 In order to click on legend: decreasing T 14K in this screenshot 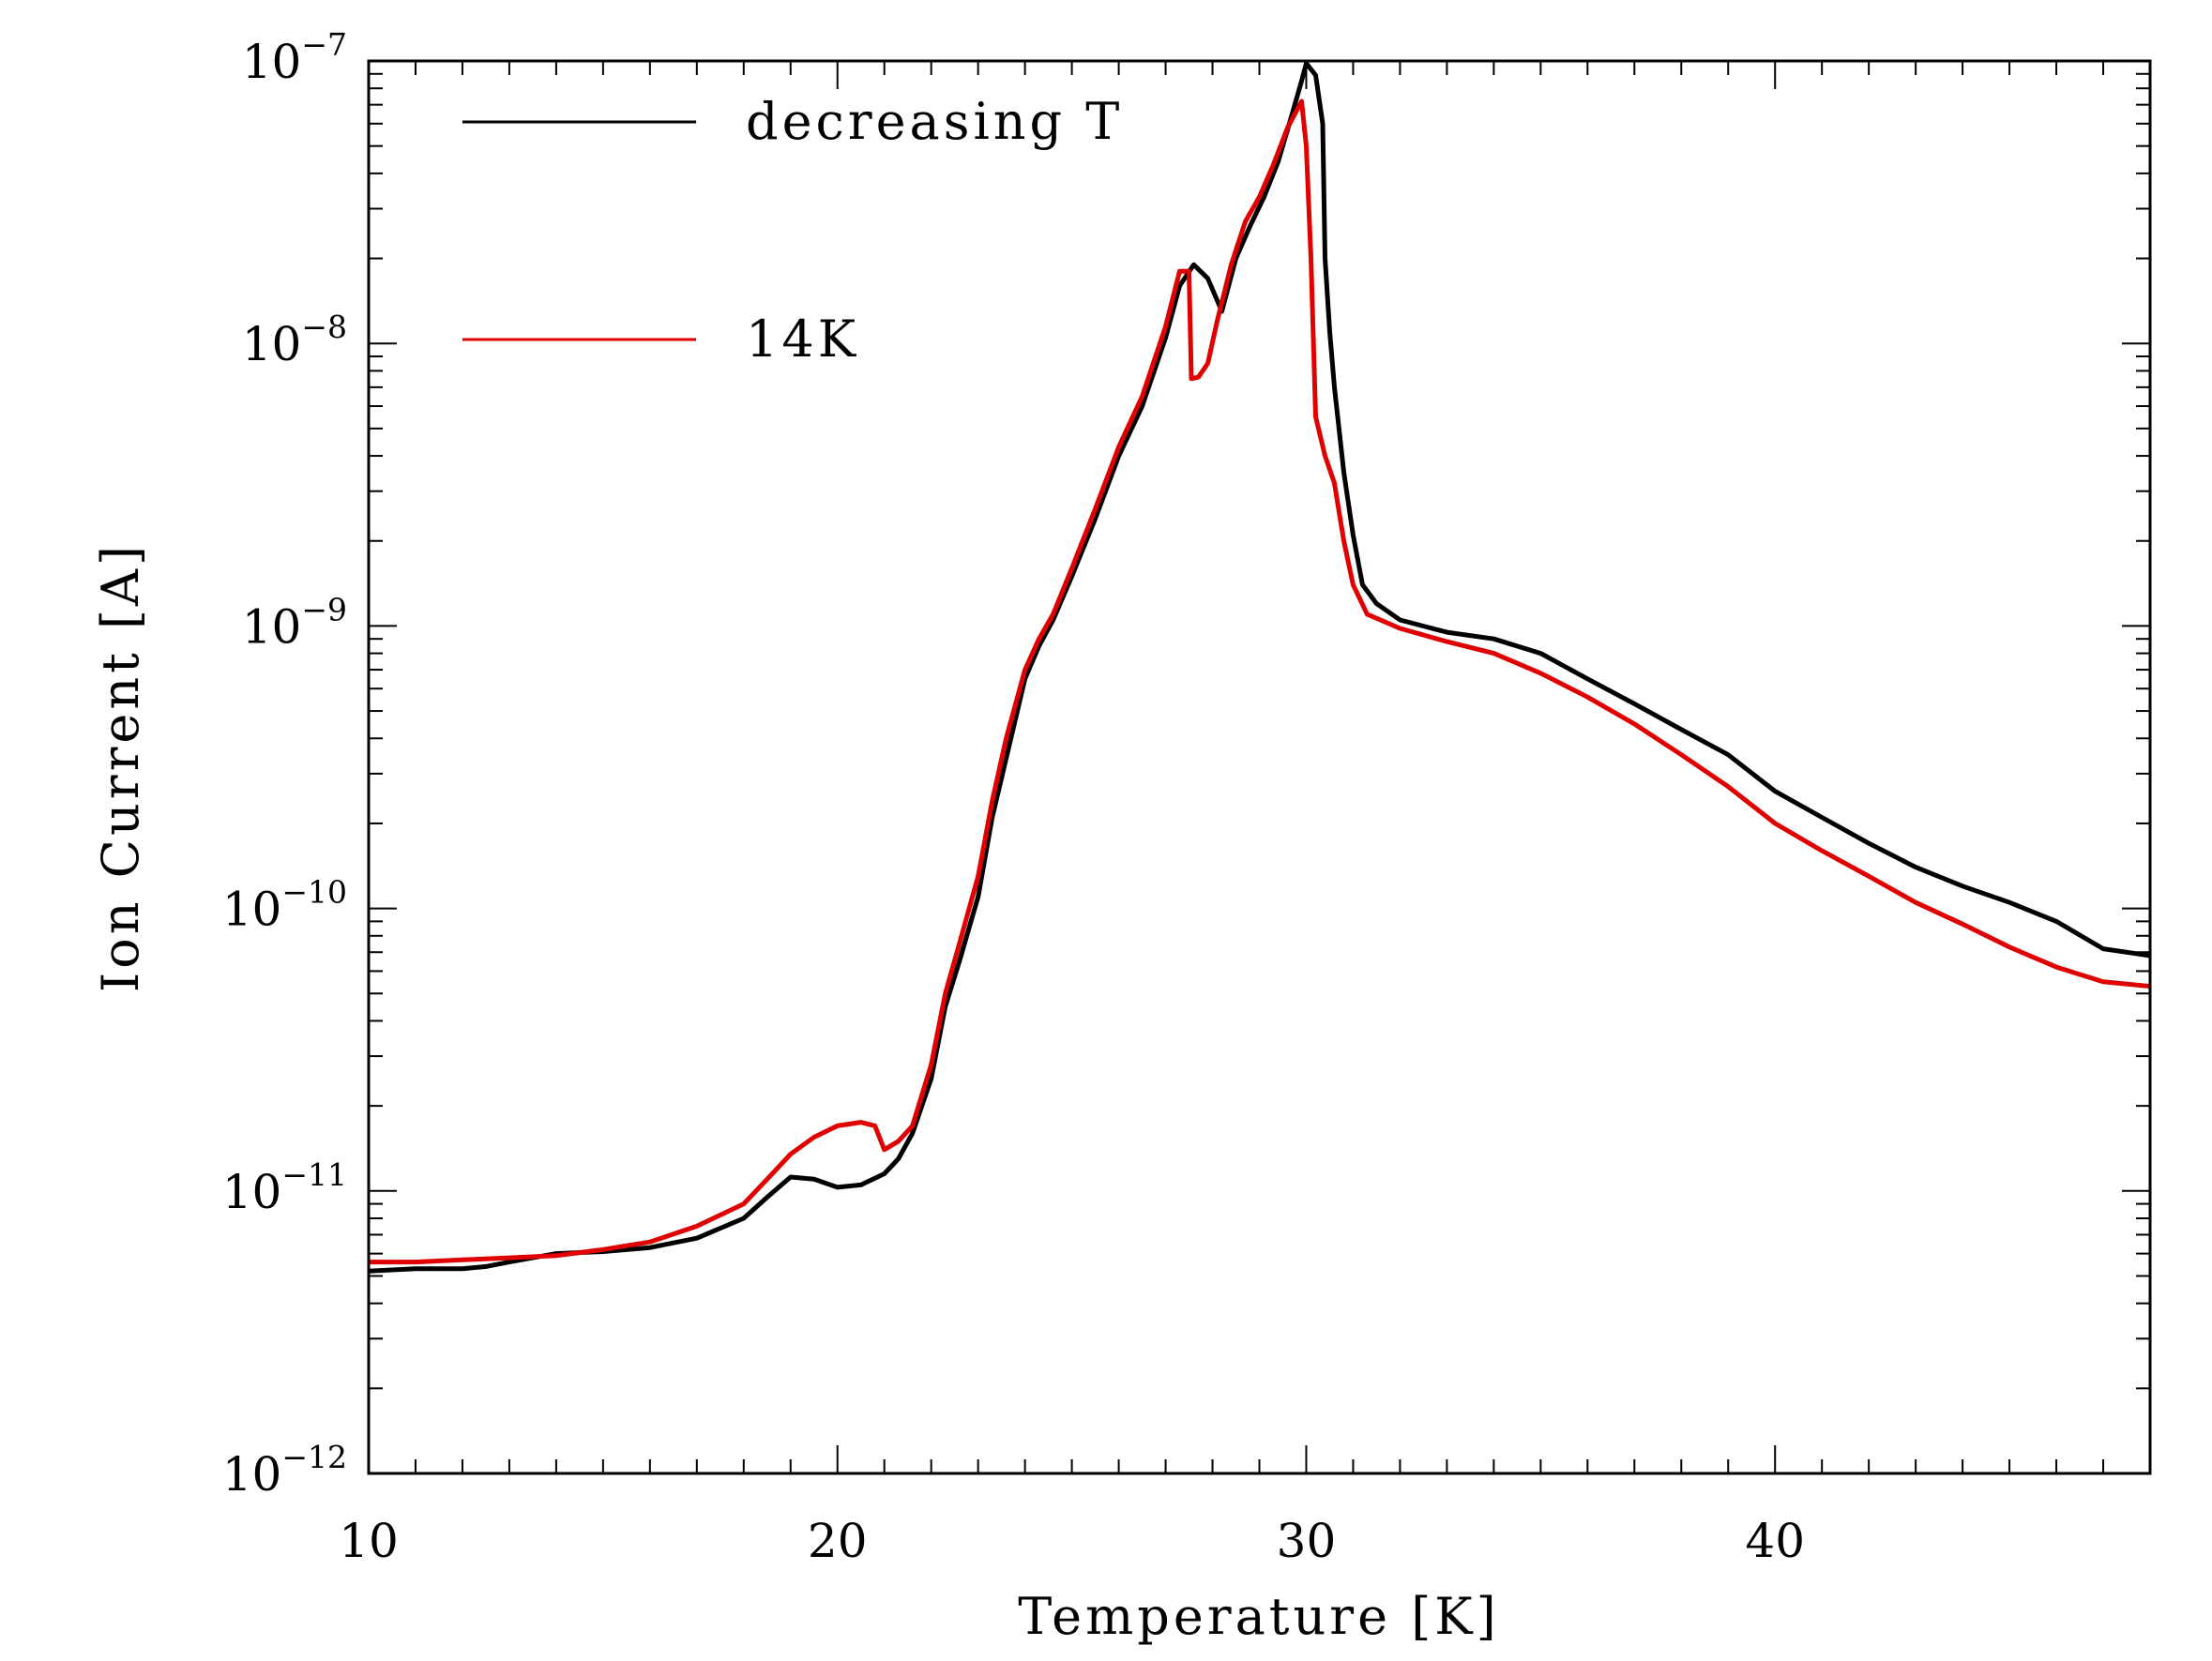, I will do `click(792, 230)`.